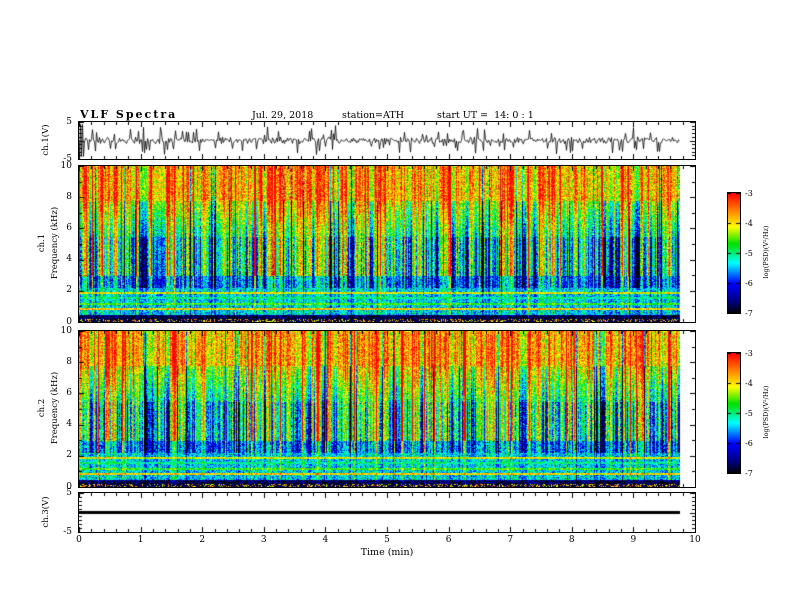 This screenshot has height=612, width=792. I want to click on ch1-frequency-axis-label: Frequency (kHz), so click(55, 243).